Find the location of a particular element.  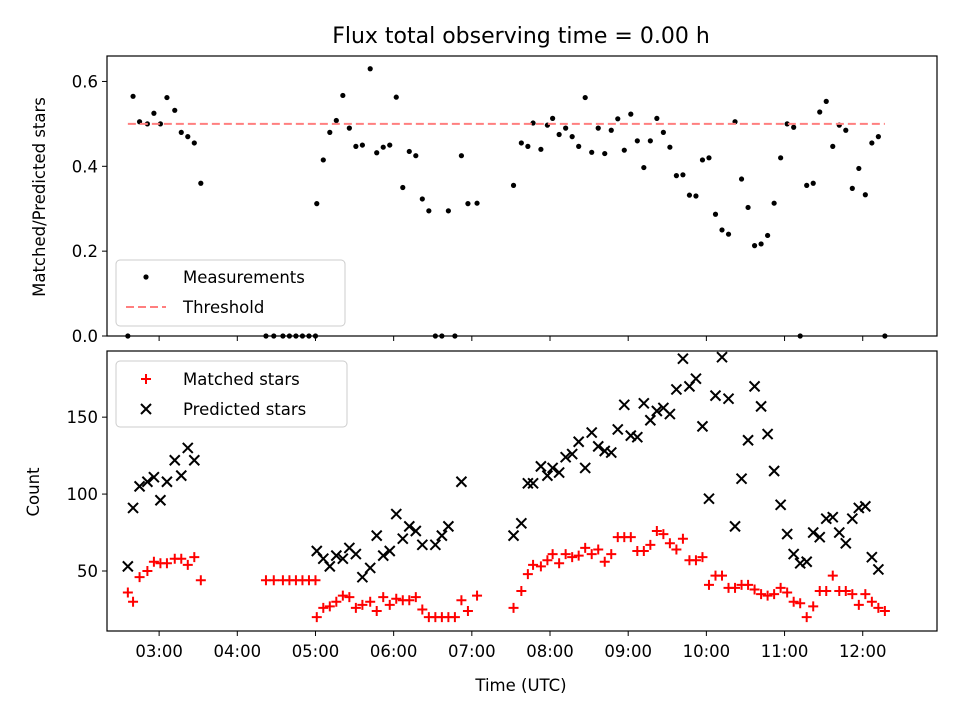

x-axis-label: Time (UTC) is located at coordinates (520, 685).